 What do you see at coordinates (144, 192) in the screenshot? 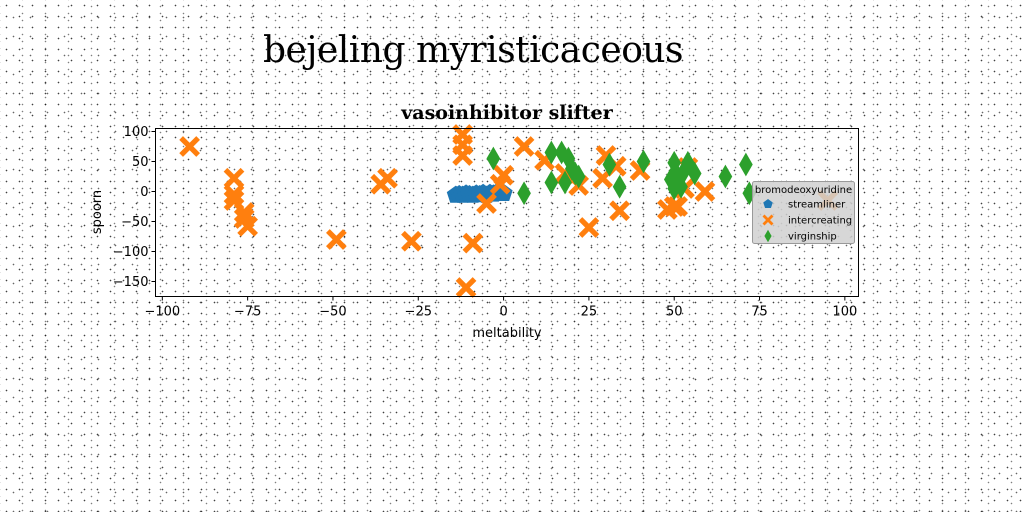
I see `y-tick-label: 0` at bounding box center [144, 192].